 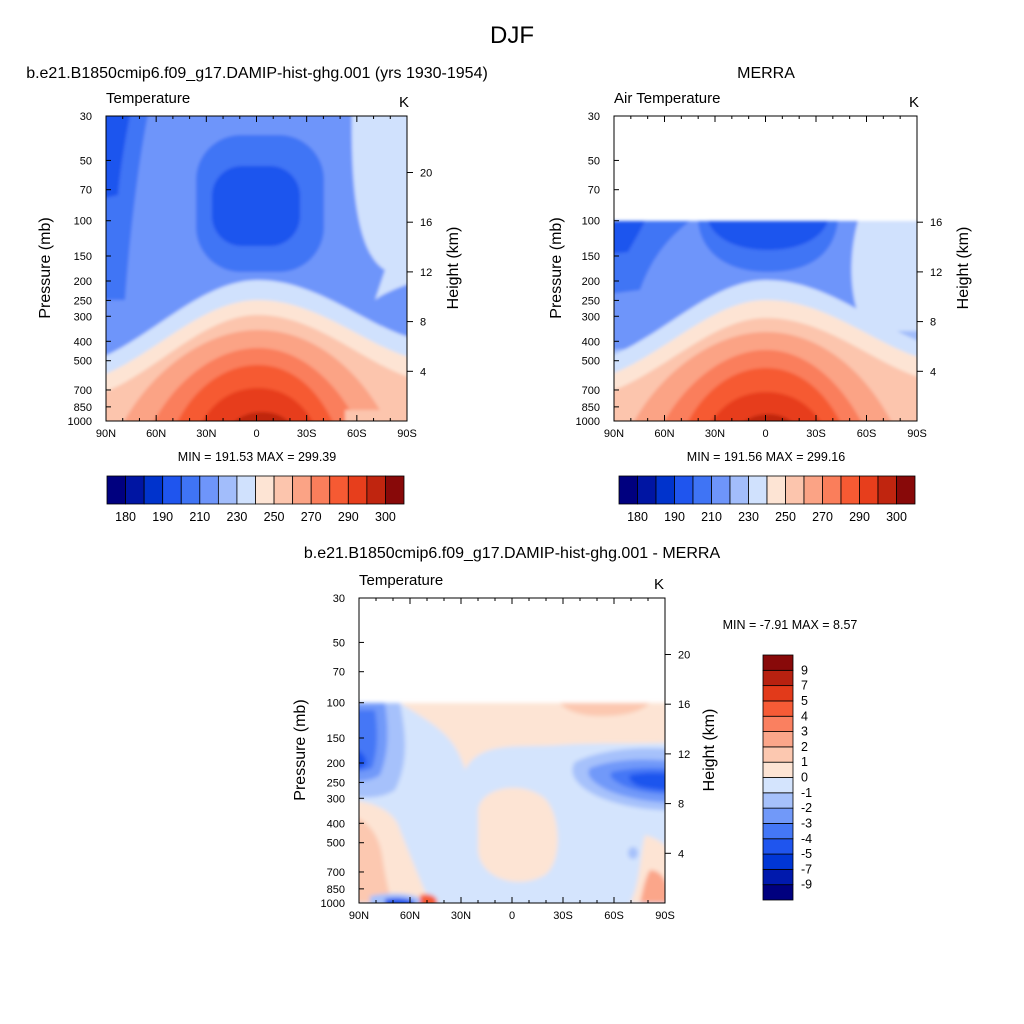 What do you see at coordinates (597, 269) in the screenshot?
I see `pressure-axis: 30 50 70 100 150 200 250 300 400 500 700 850 1000` at bounding box center [597, 269].